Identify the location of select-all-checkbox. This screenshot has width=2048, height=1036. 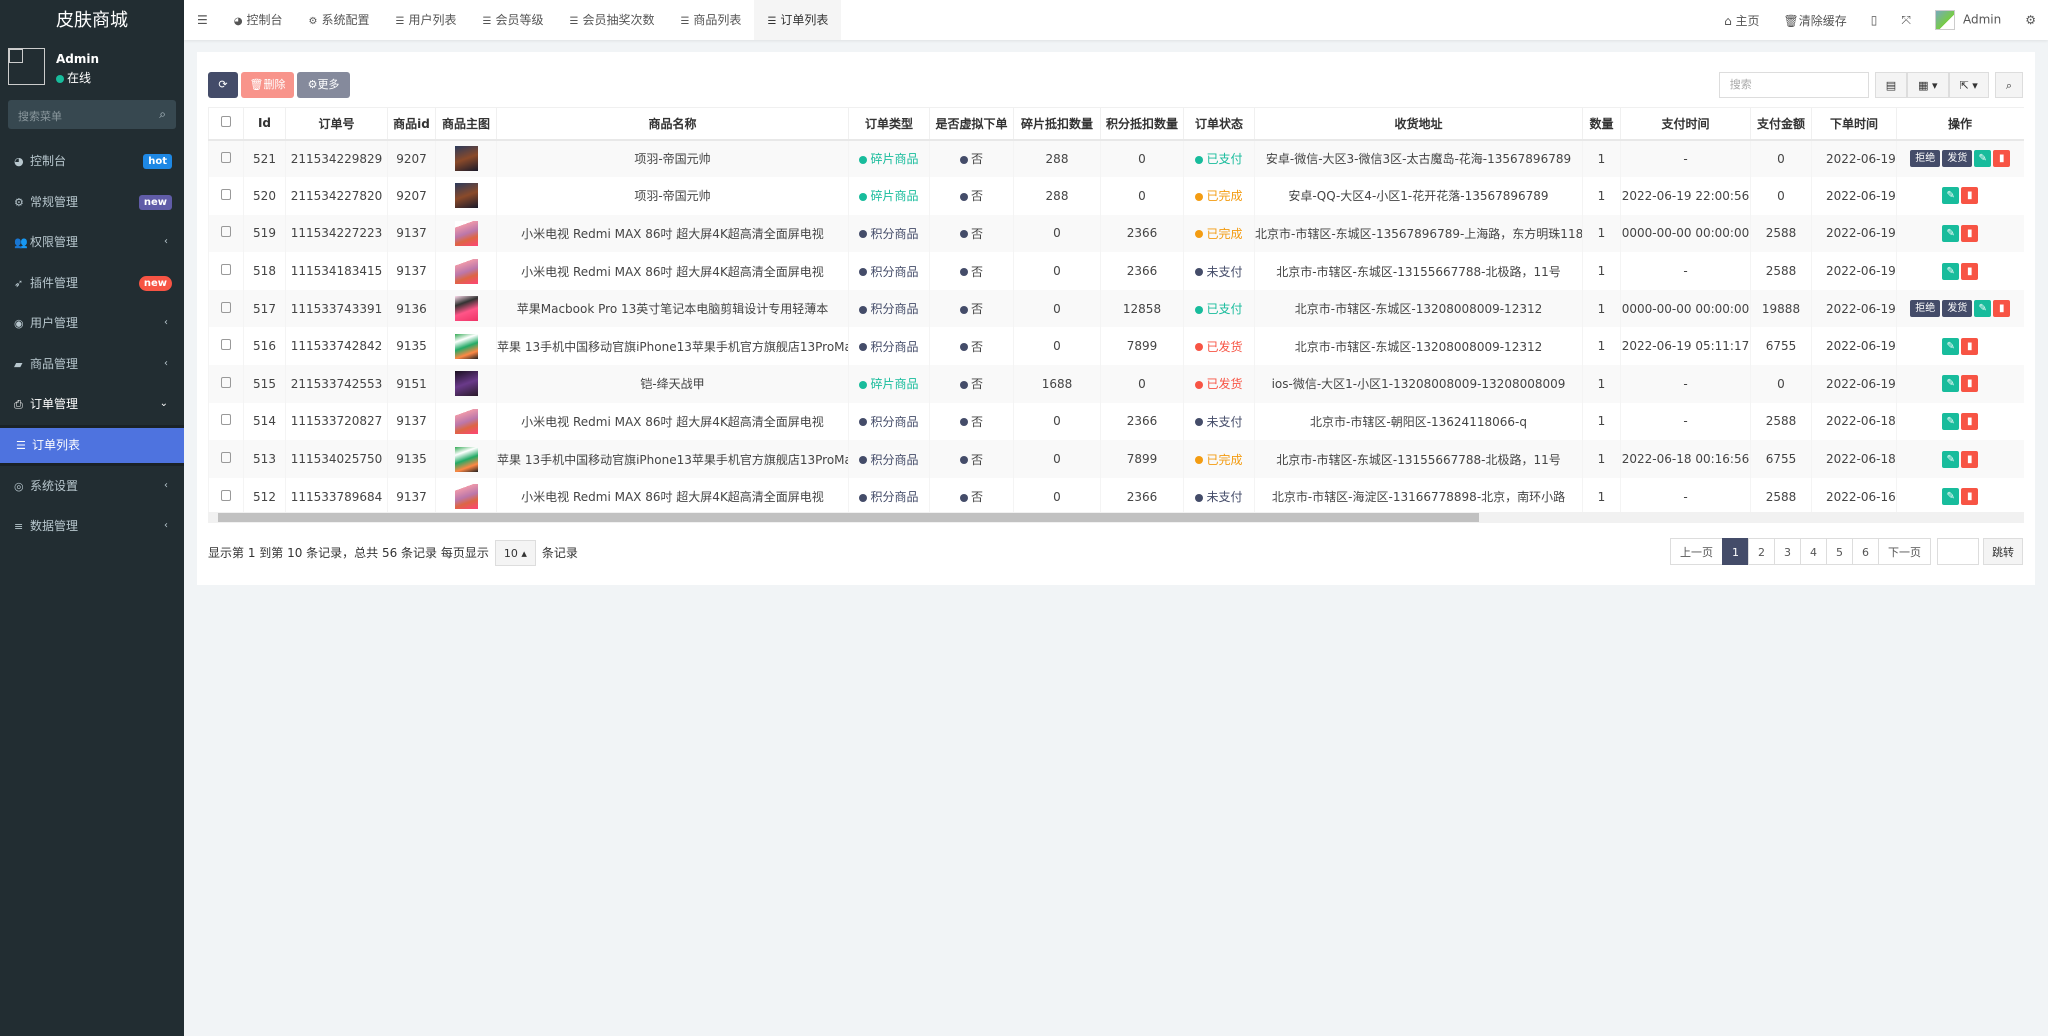
(226, 124).